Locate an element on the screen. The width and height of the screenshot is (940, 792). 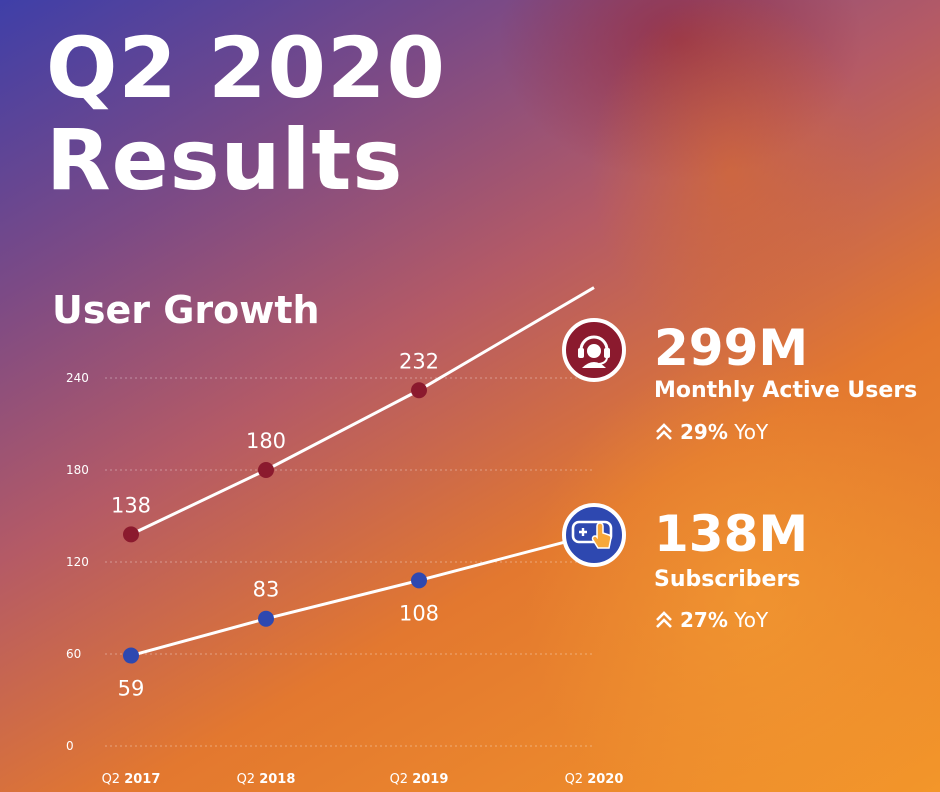
series-line-subscribers is located at coordinates (362, 594).